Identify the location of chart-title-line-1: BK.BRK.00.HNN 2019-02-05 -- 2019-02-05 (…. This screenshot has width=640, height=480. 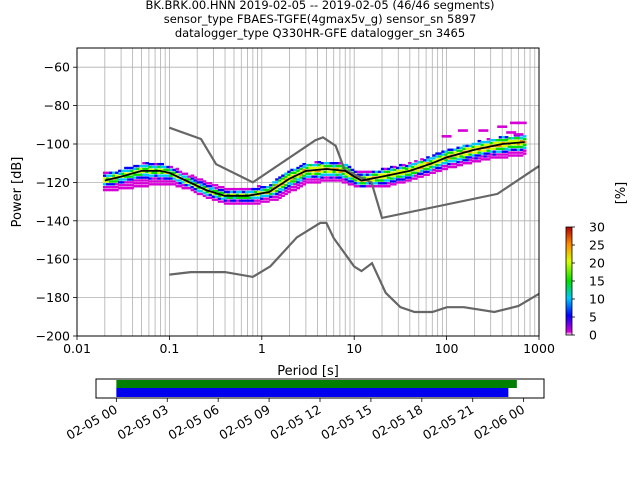
(320, 6).